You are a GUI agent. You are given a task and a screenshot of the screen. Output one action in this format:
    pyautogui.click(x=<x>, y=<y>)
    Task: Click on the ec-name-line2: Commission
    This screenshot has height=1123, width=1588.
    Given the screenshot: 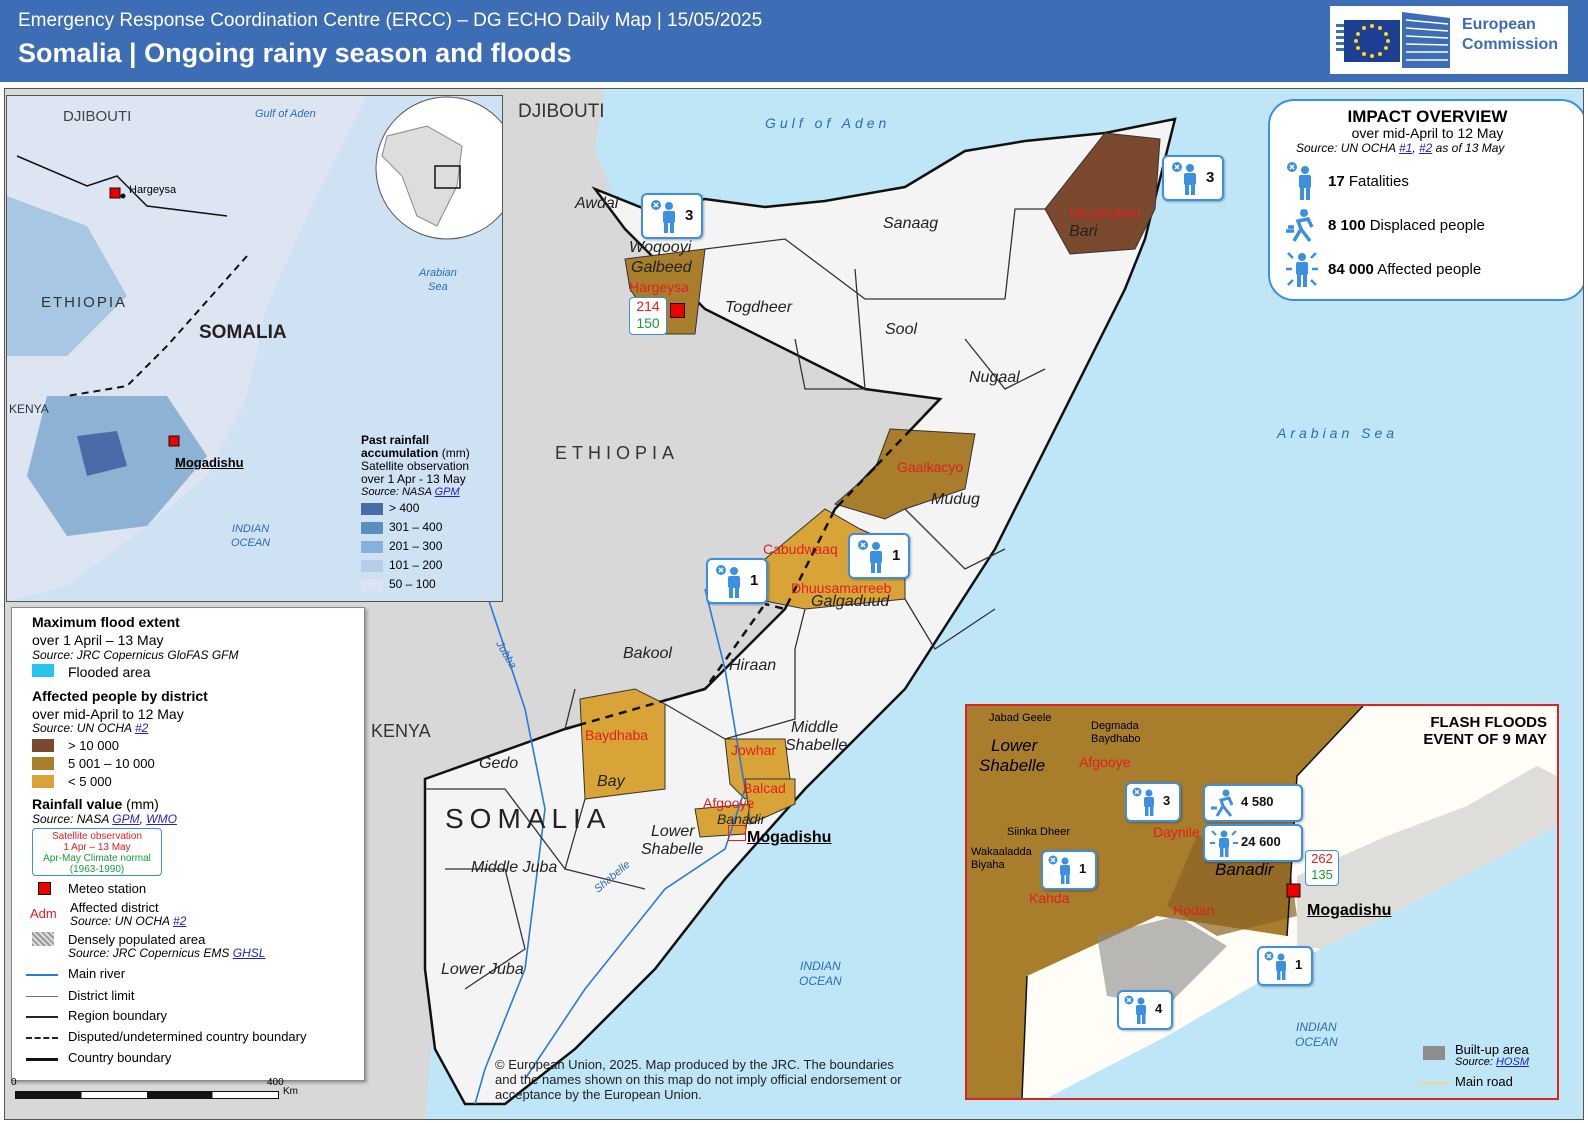 What is the action you would take?
    pyautogui.click(x=1510, y=44)
    